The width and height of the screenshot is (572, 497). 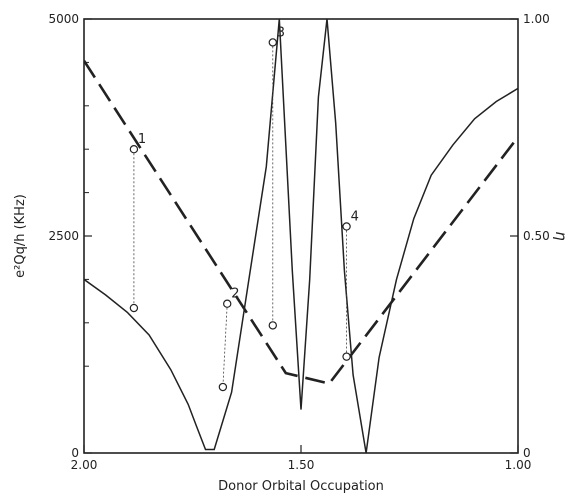 What do you see at coordinates (518, 465) in the screenshot?
I see `x-tick-label: 1.00` at bounding box center [518, 465].